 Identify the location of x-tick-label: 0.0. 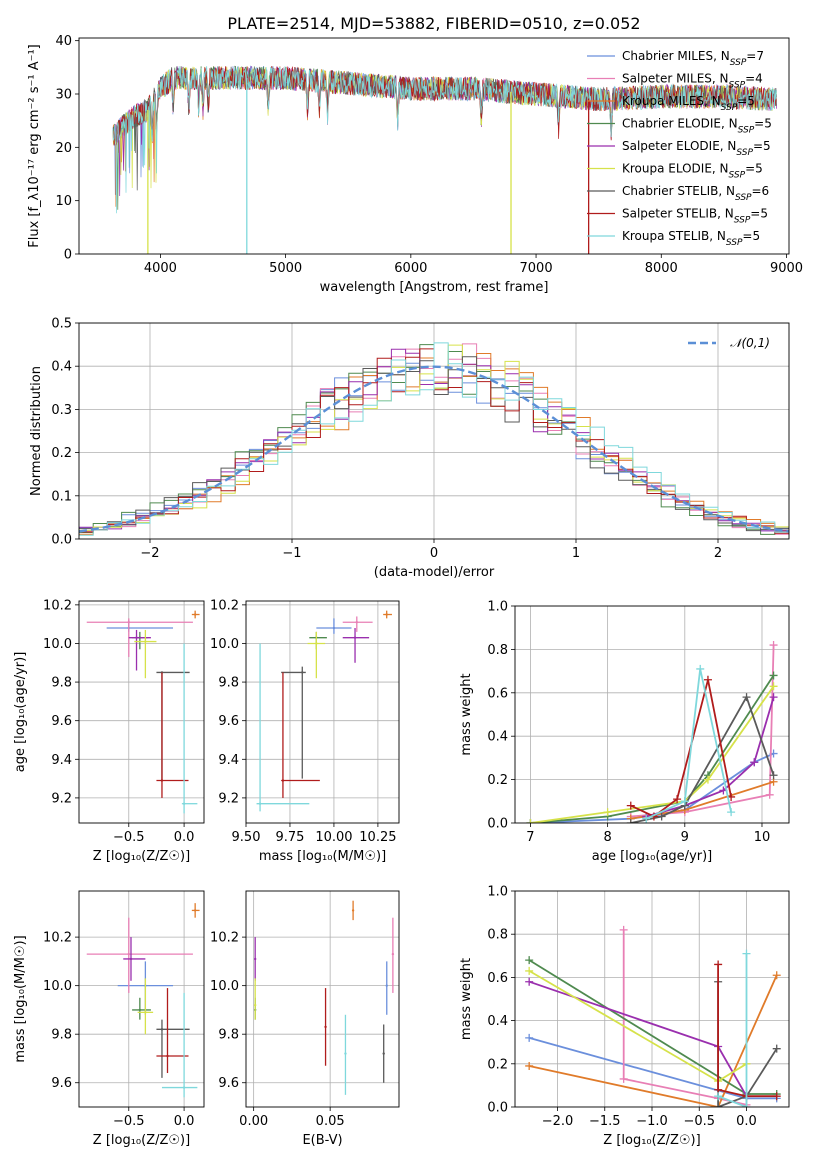
(746, 1121).